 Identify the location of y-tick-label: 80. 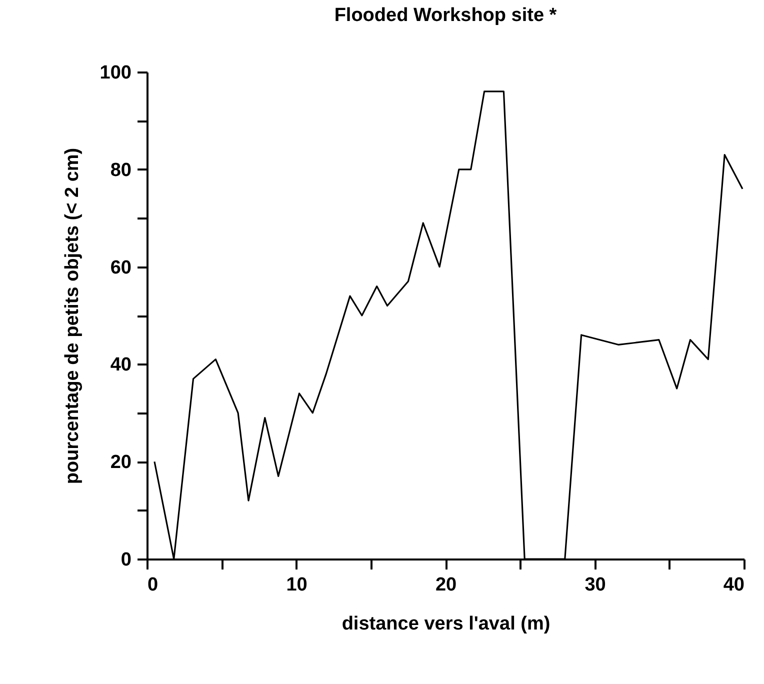
(121, 170).